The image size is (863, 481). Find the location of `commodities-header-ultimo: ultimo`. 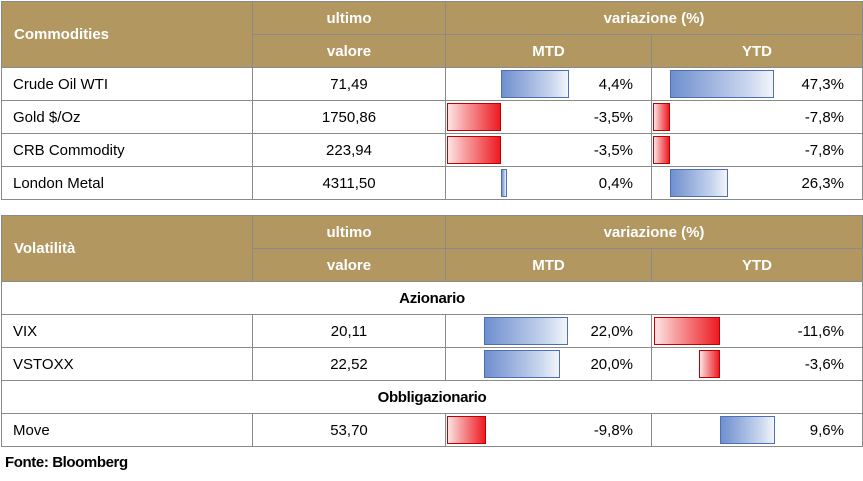

commodities-header-ultimo: ultimo is located at coordinates (349, 18).